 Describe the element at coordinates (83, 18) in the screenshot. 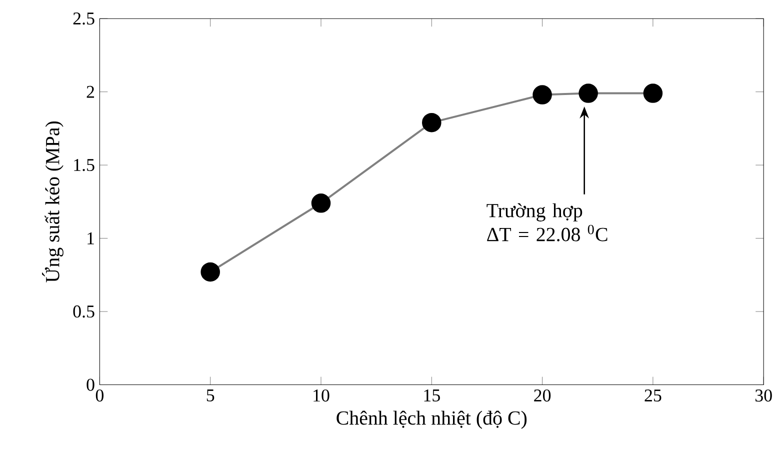

I see `y-tick-label: 2.5` at that location.